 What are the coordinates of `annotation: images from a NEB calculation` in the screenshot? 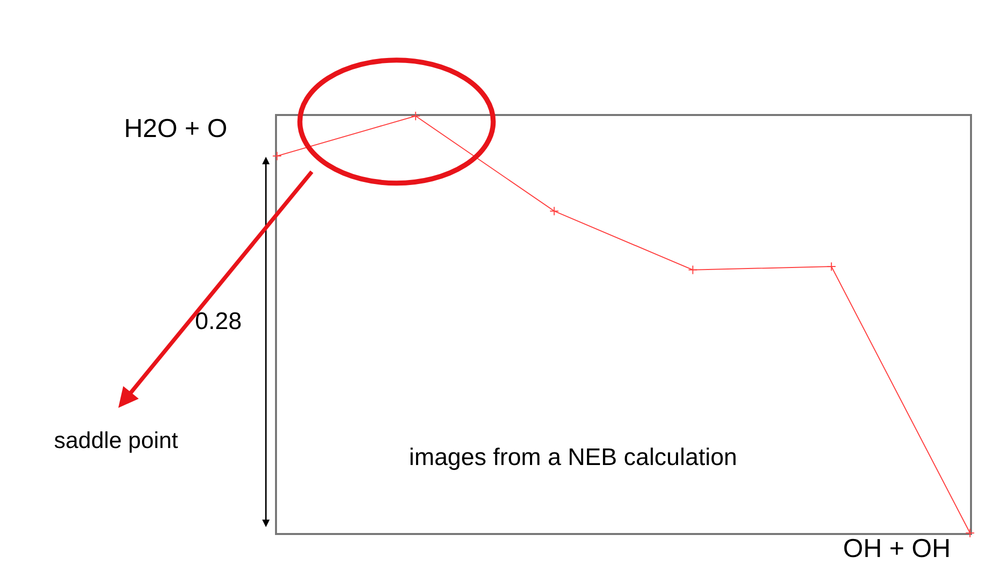 It's located at (573, 457).